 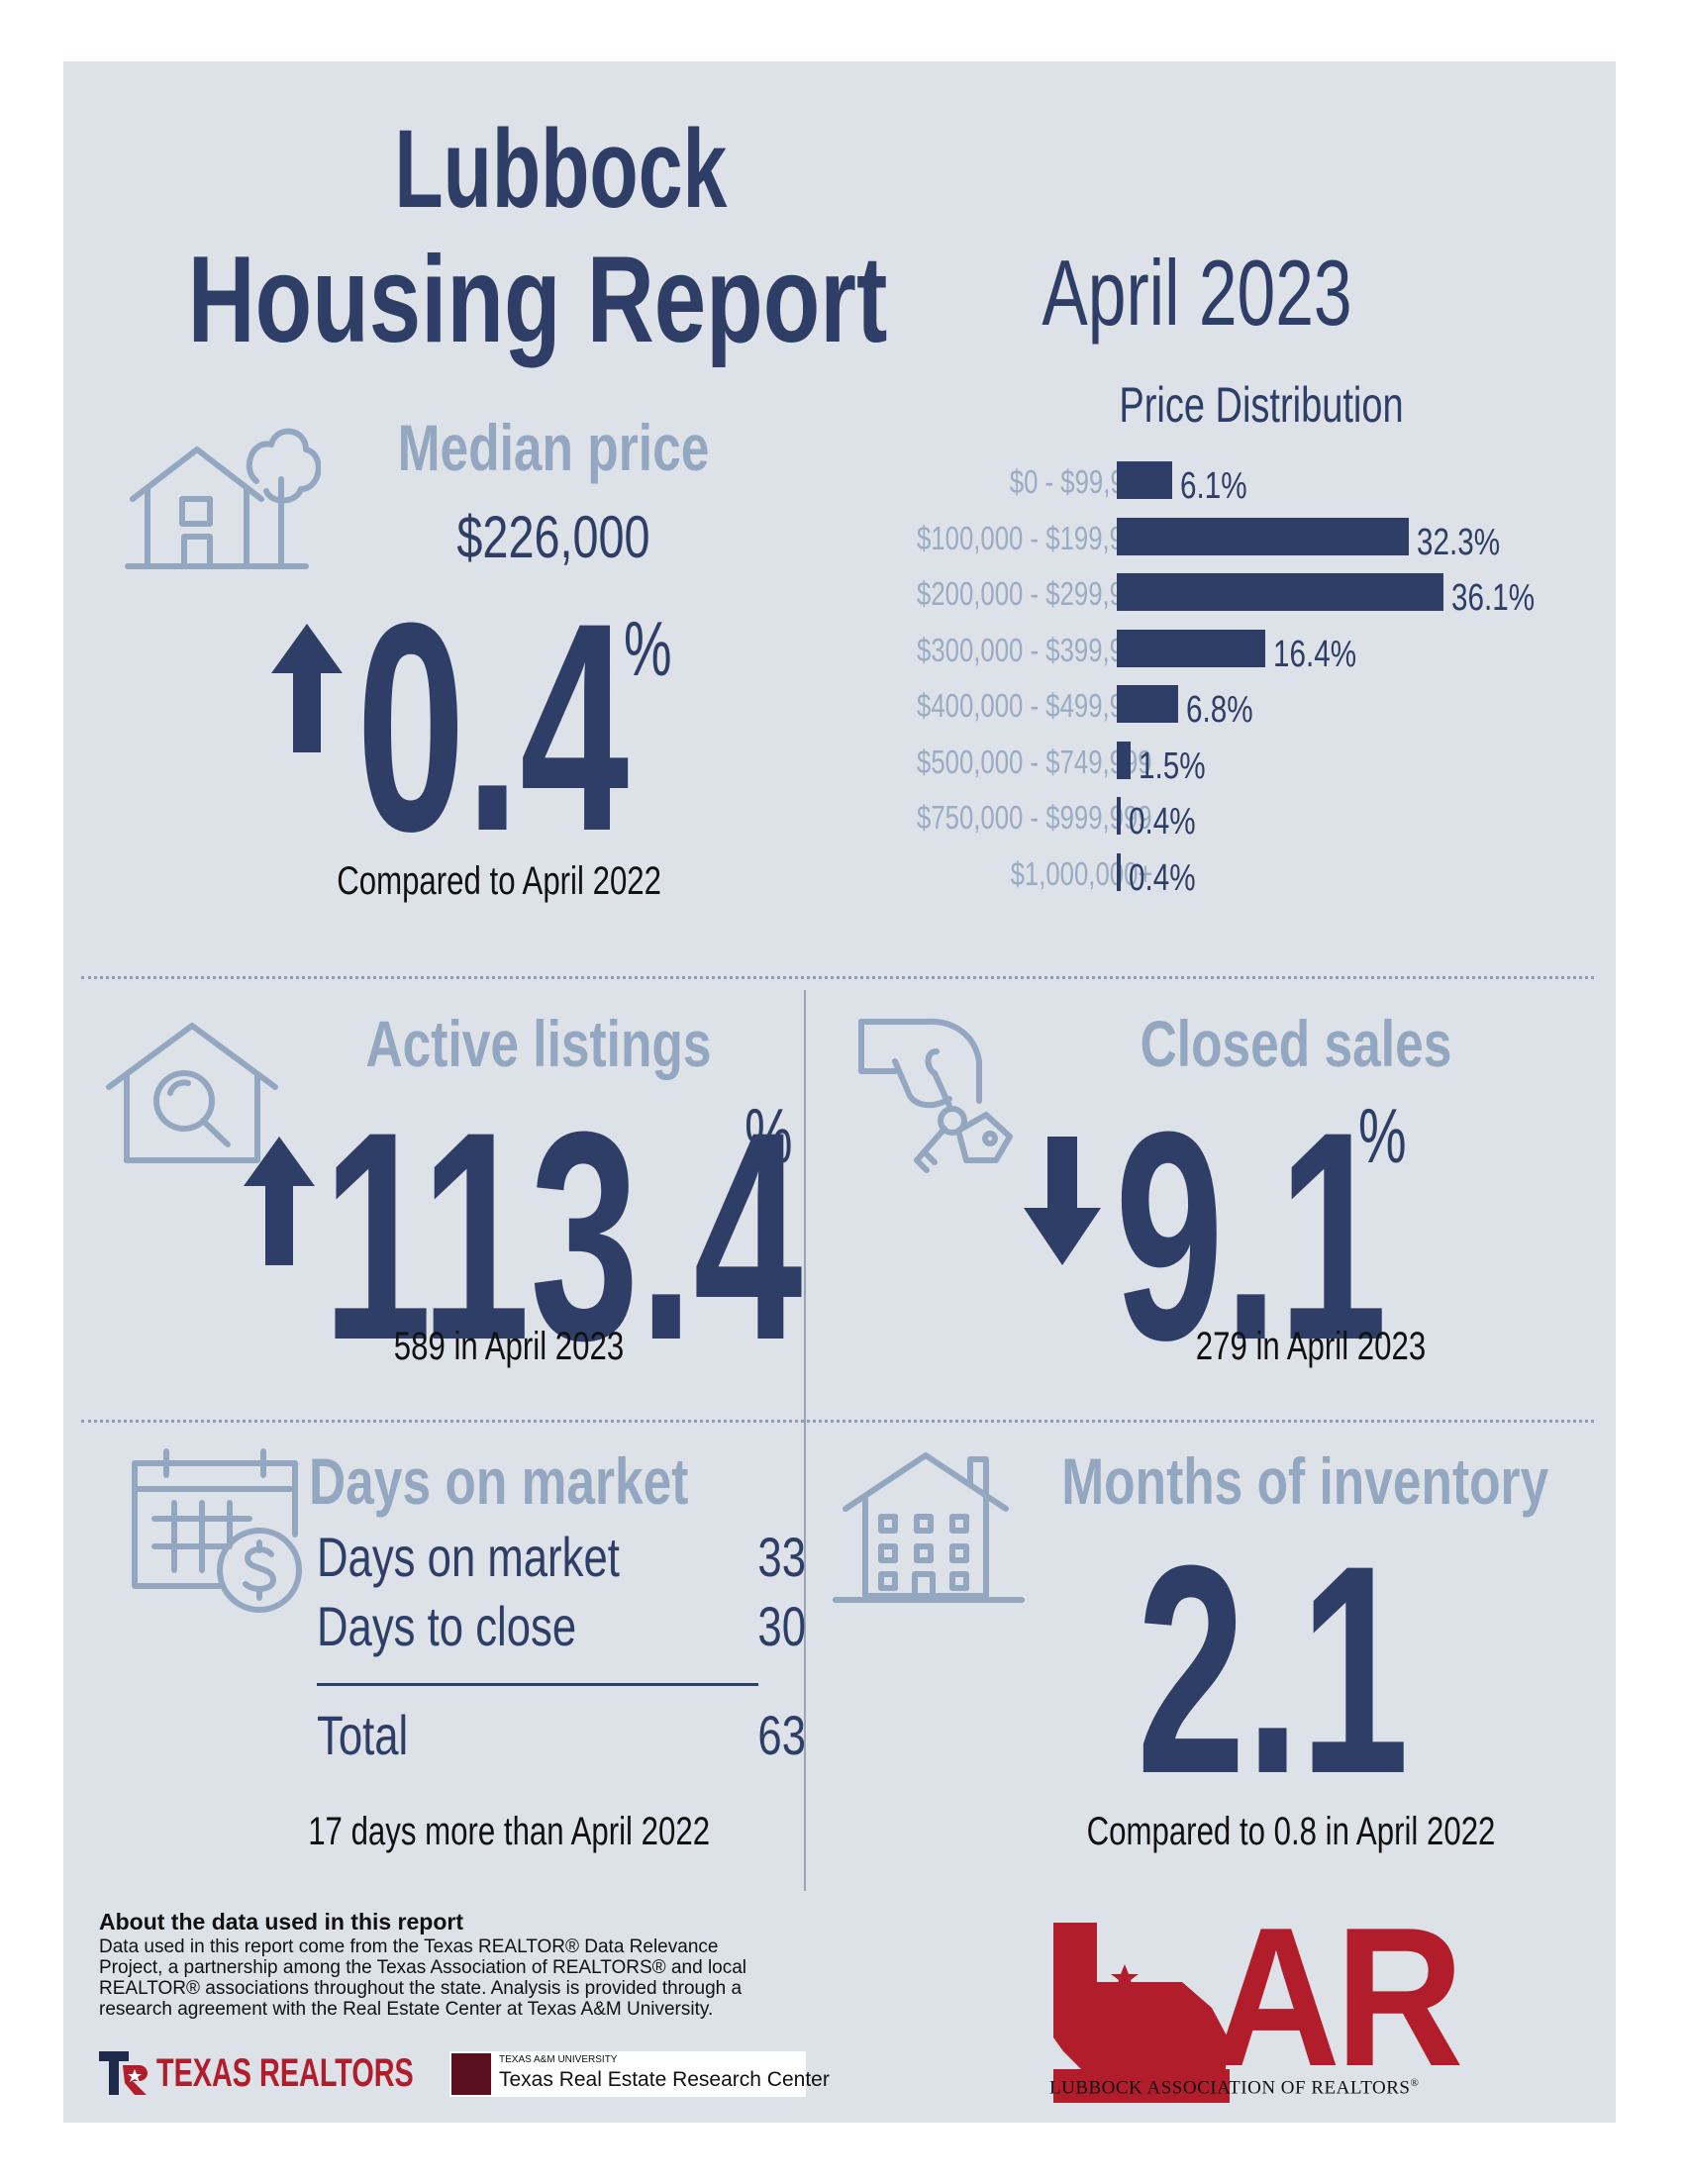 What do you see at coordinates (1459, 542) in the screenshot?
I see `price-bar-value: 32.3%` at bounding box center [1459, 542].